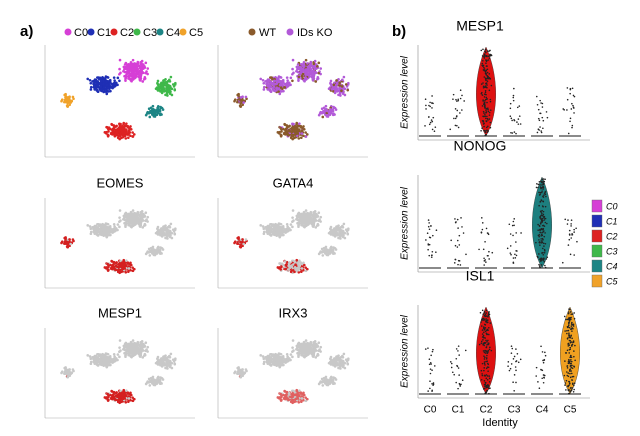 The width and height of the screenshot is (640, 436). I want to click on panel-label: b), so click(399, 31).